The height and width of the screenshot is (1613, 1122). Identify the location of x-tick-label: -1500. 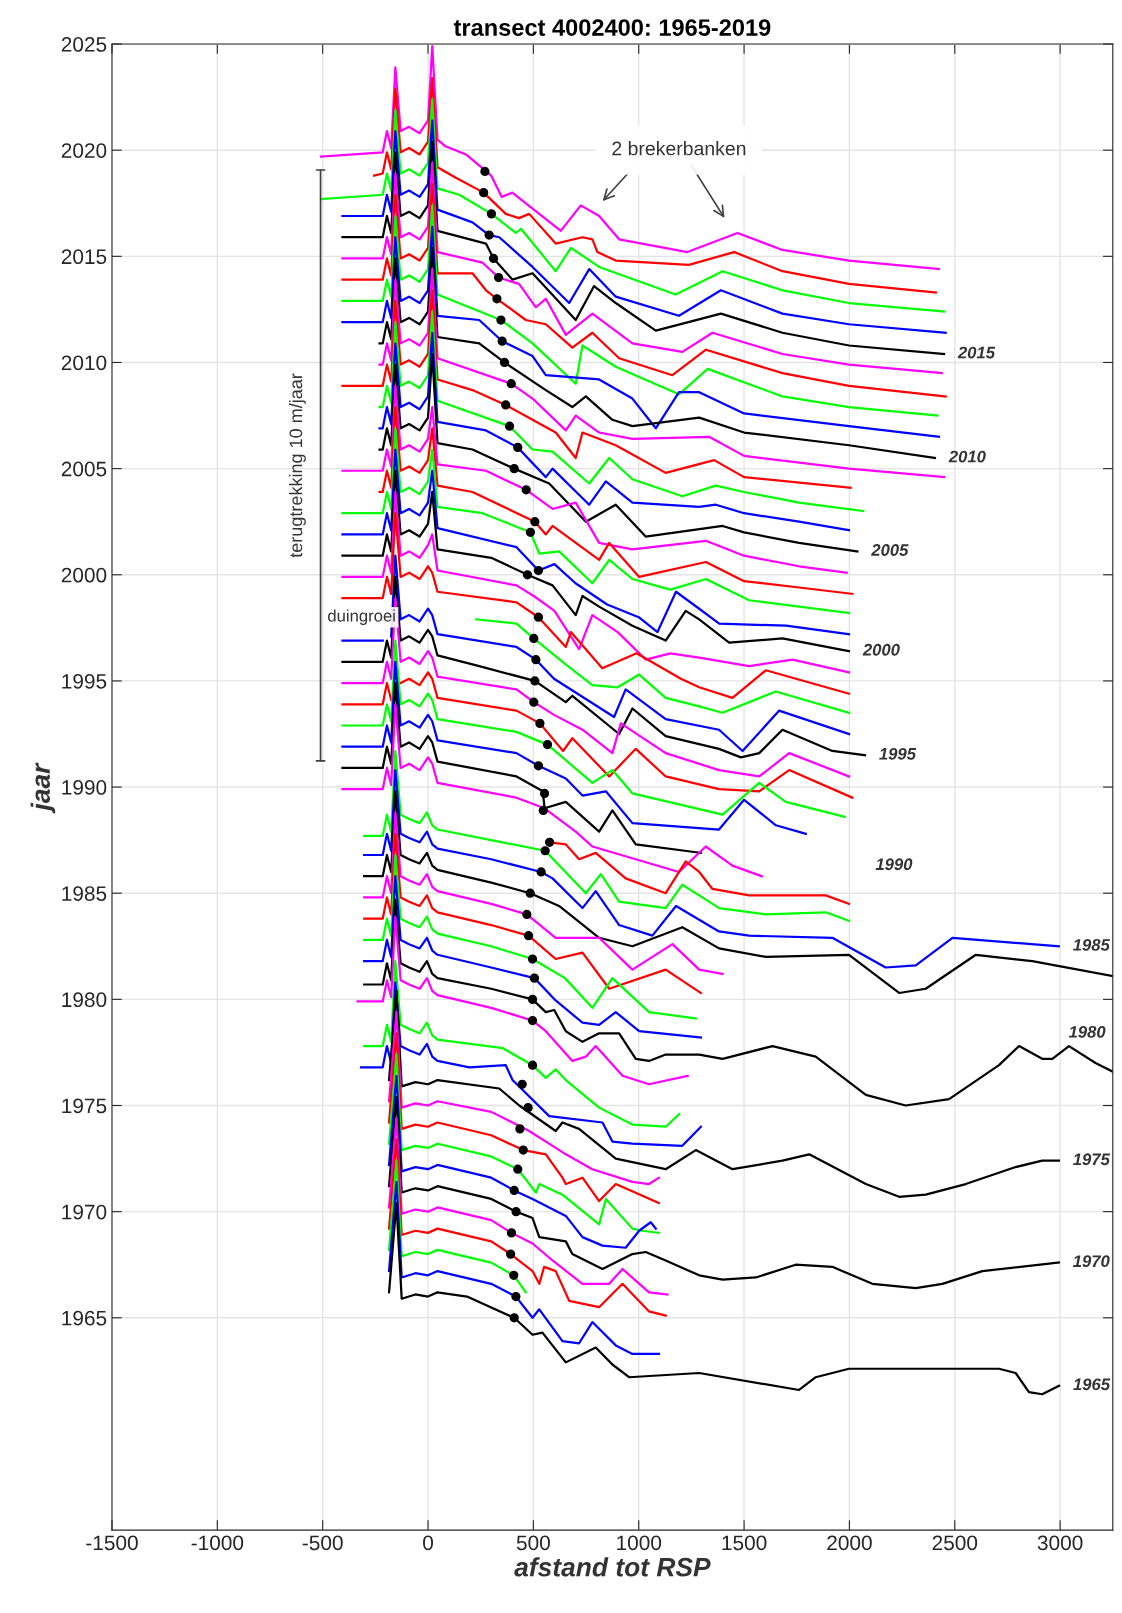
(112, 1543).